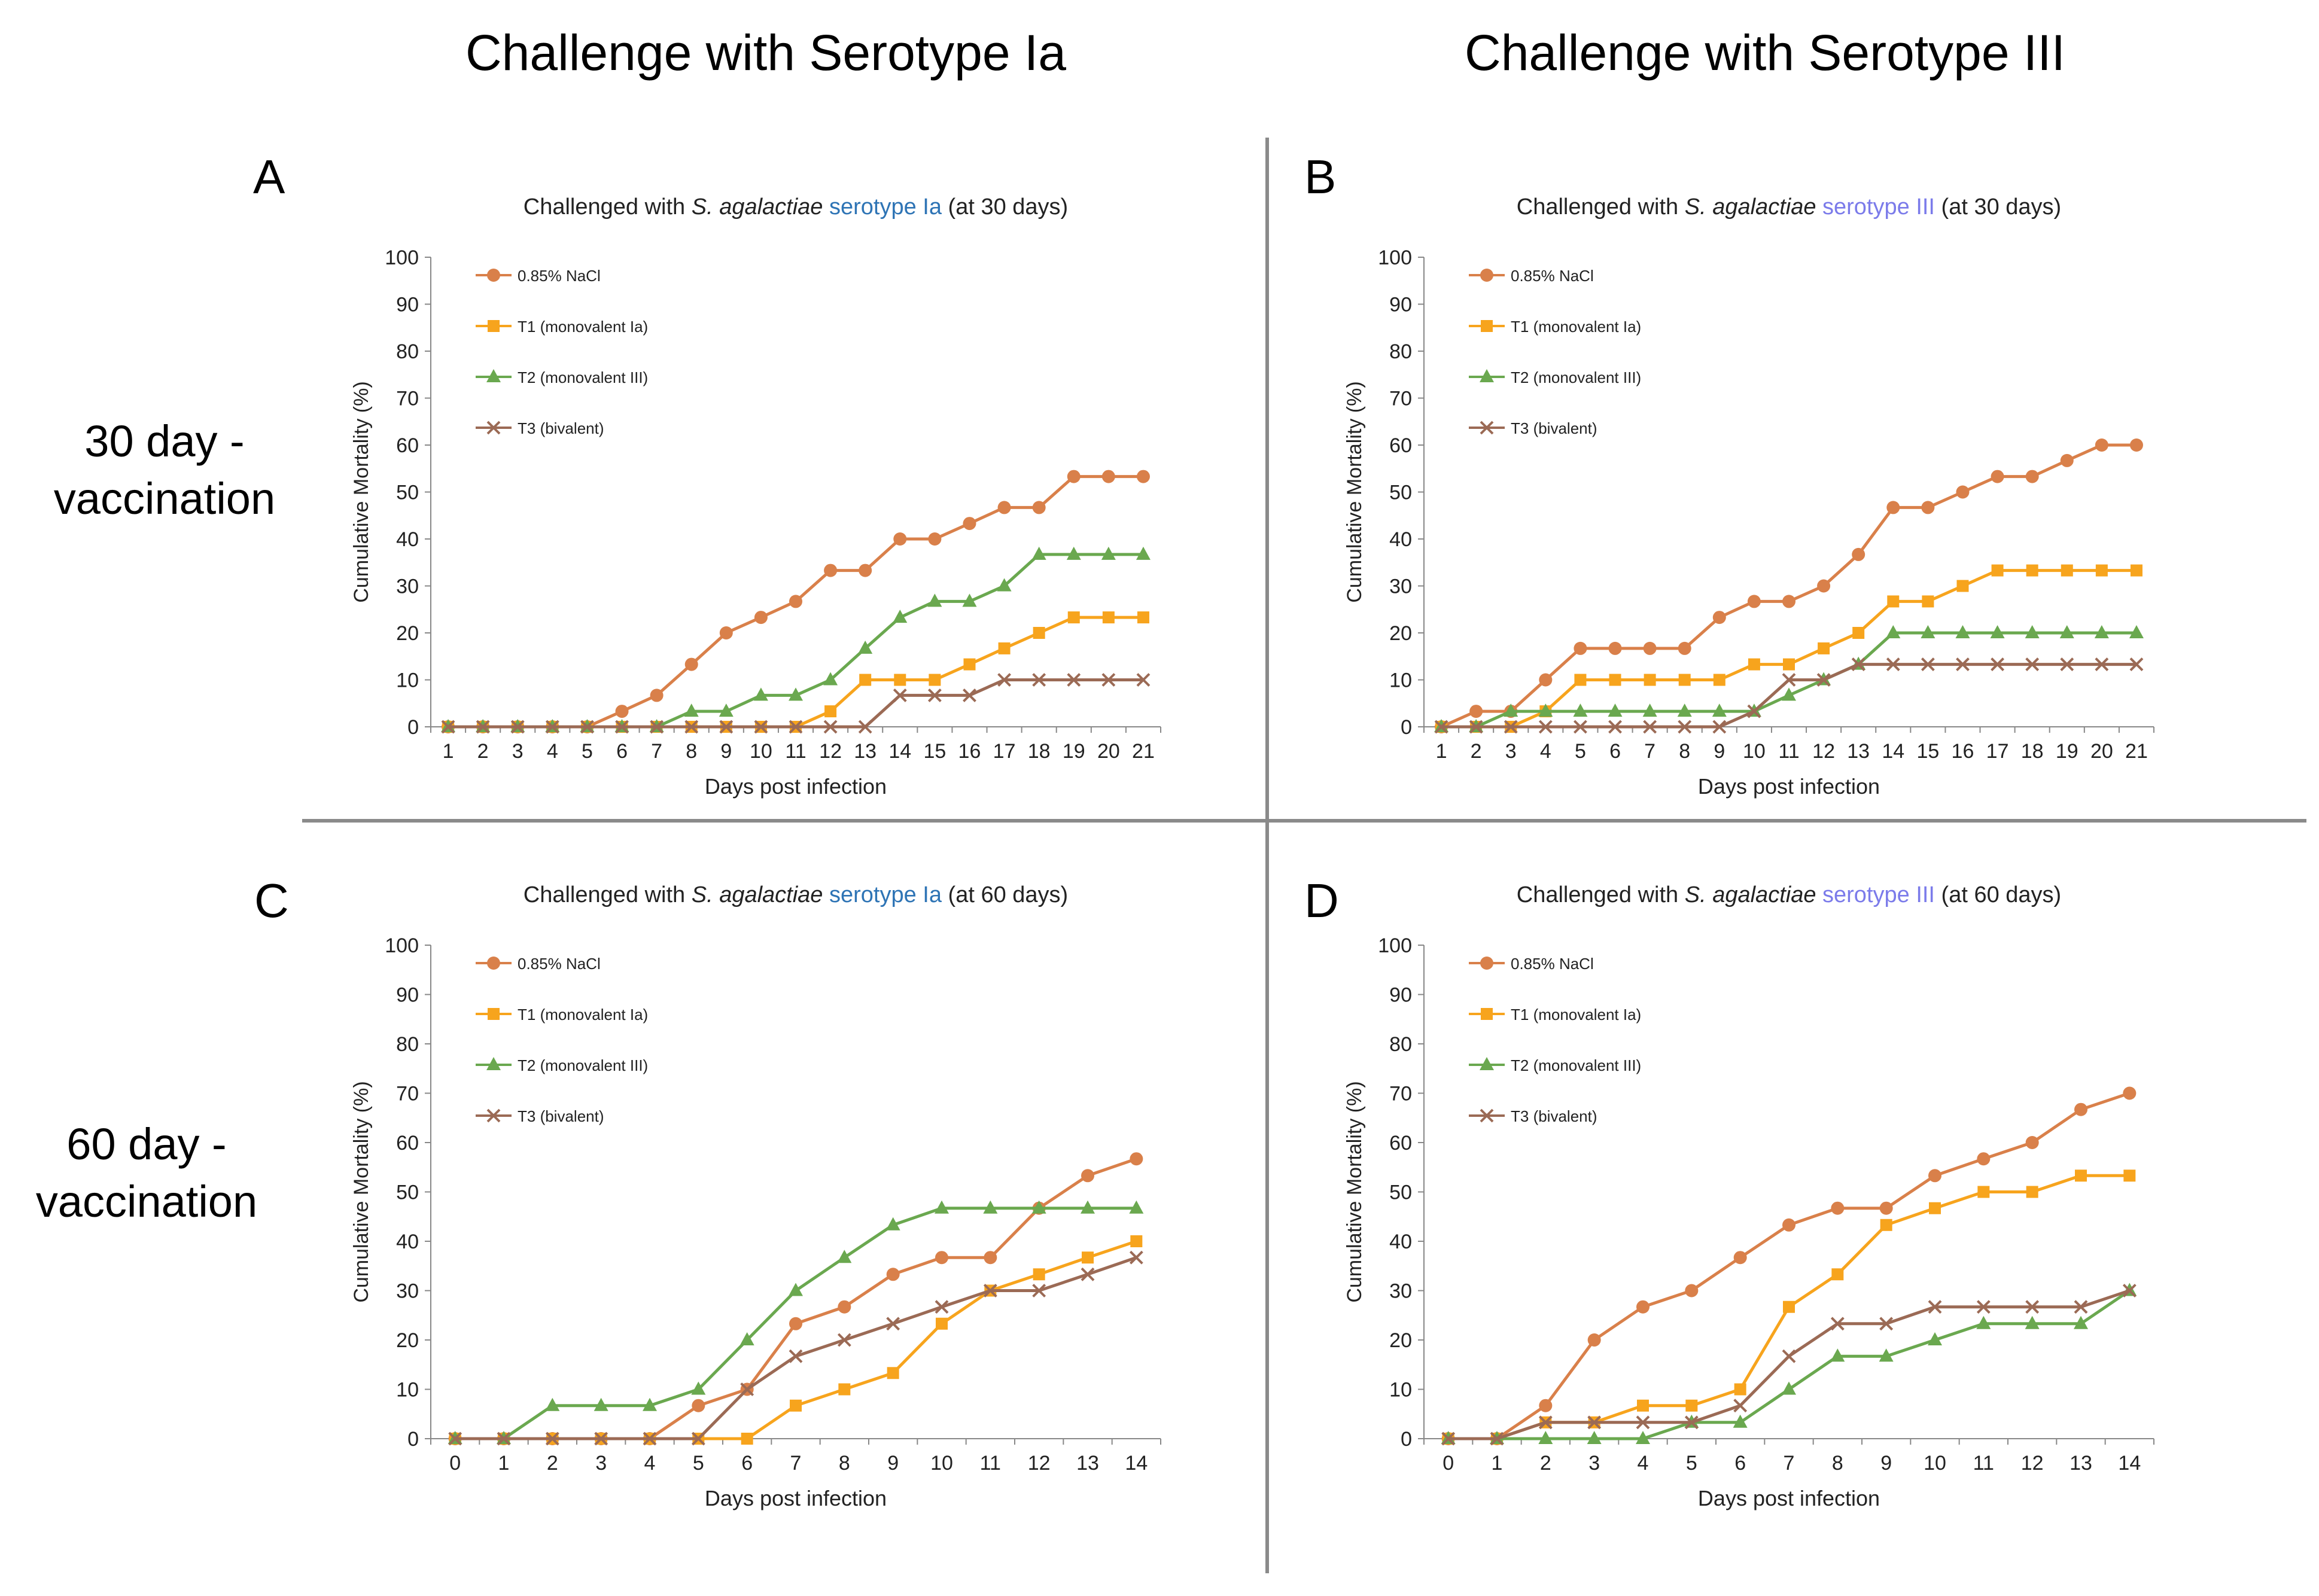  Describe the element at coordinates (1108, 751) in the screenshot. I see `chart-a-x-tick-label: 20` at that location.